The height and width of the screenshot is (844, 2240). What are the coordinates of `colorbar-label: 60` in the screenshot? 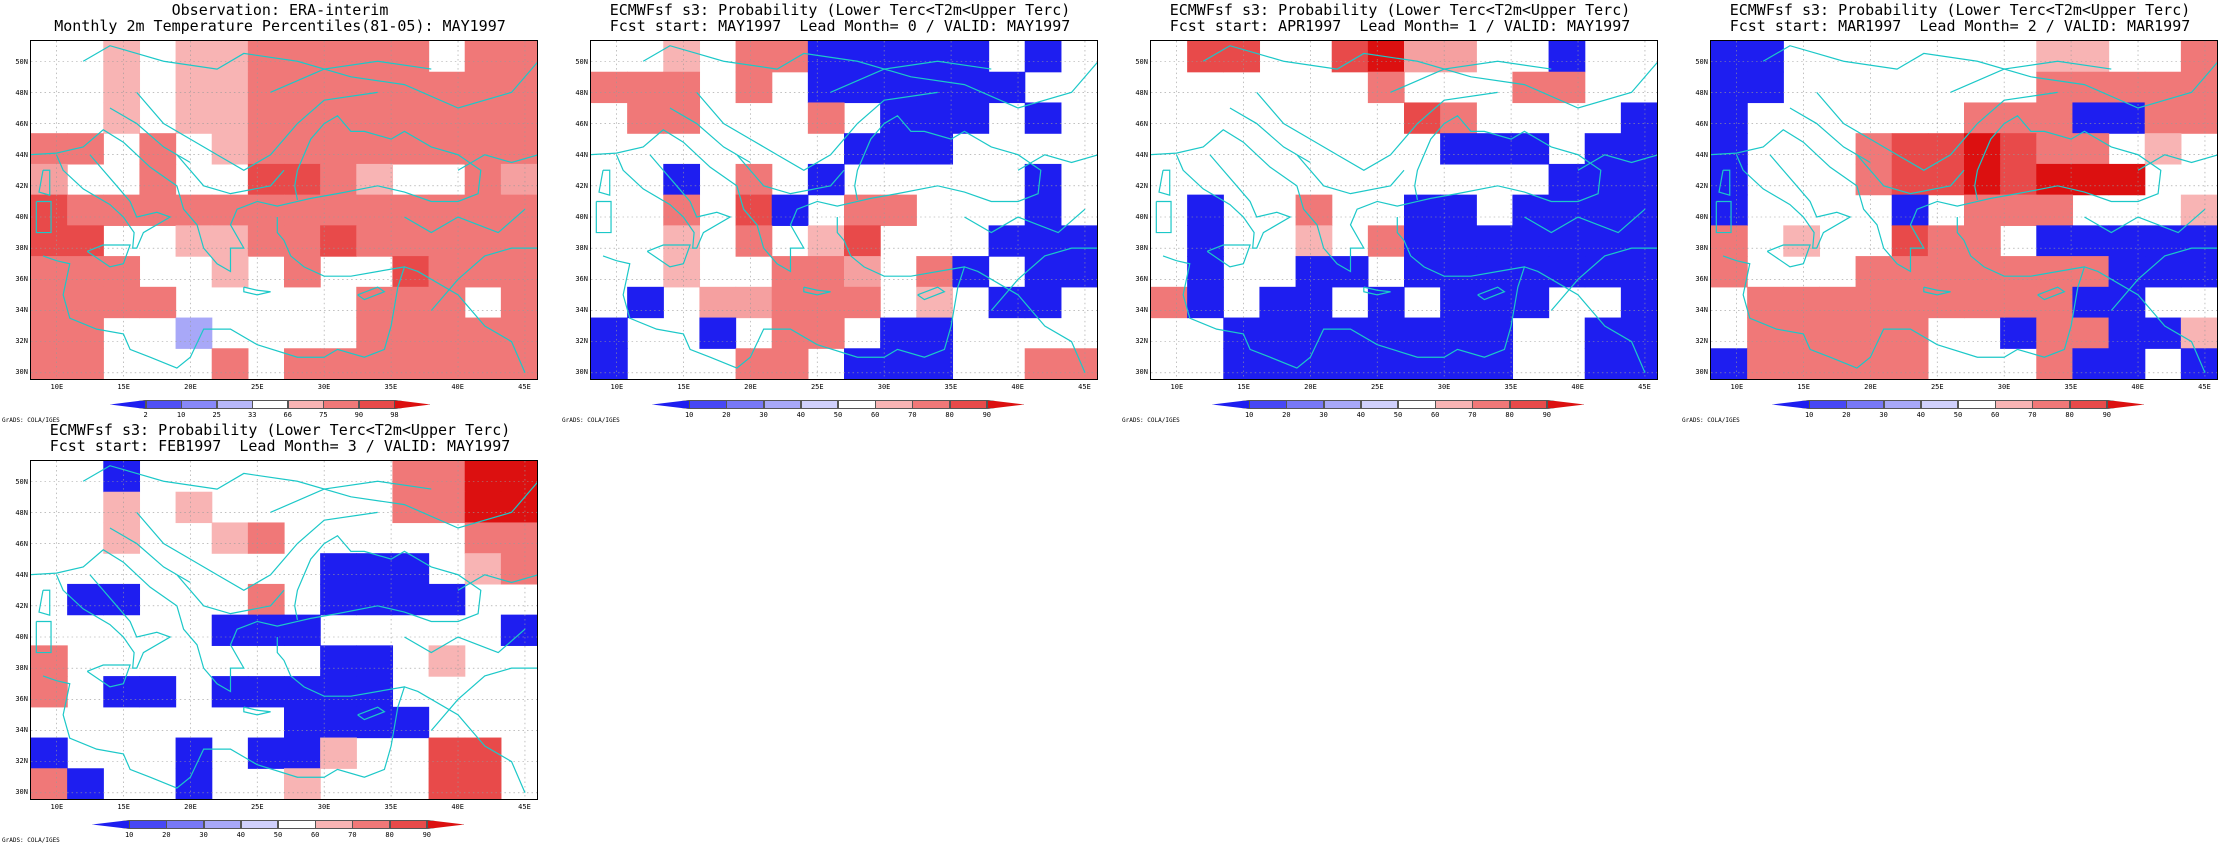 It's located at (315, 835).